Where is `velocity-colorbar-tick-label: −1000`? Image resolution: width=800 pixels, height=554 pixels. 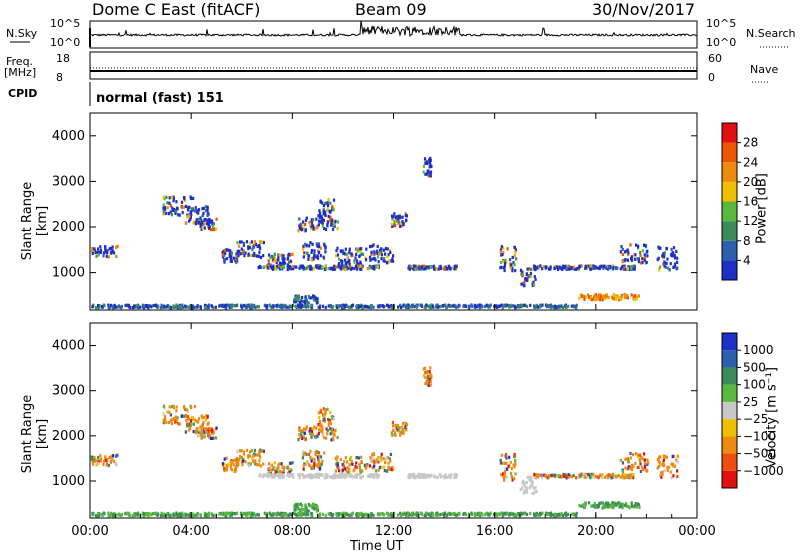
velocity-colorbar-tick-label: −1000 is located at coordinates (763, 471).